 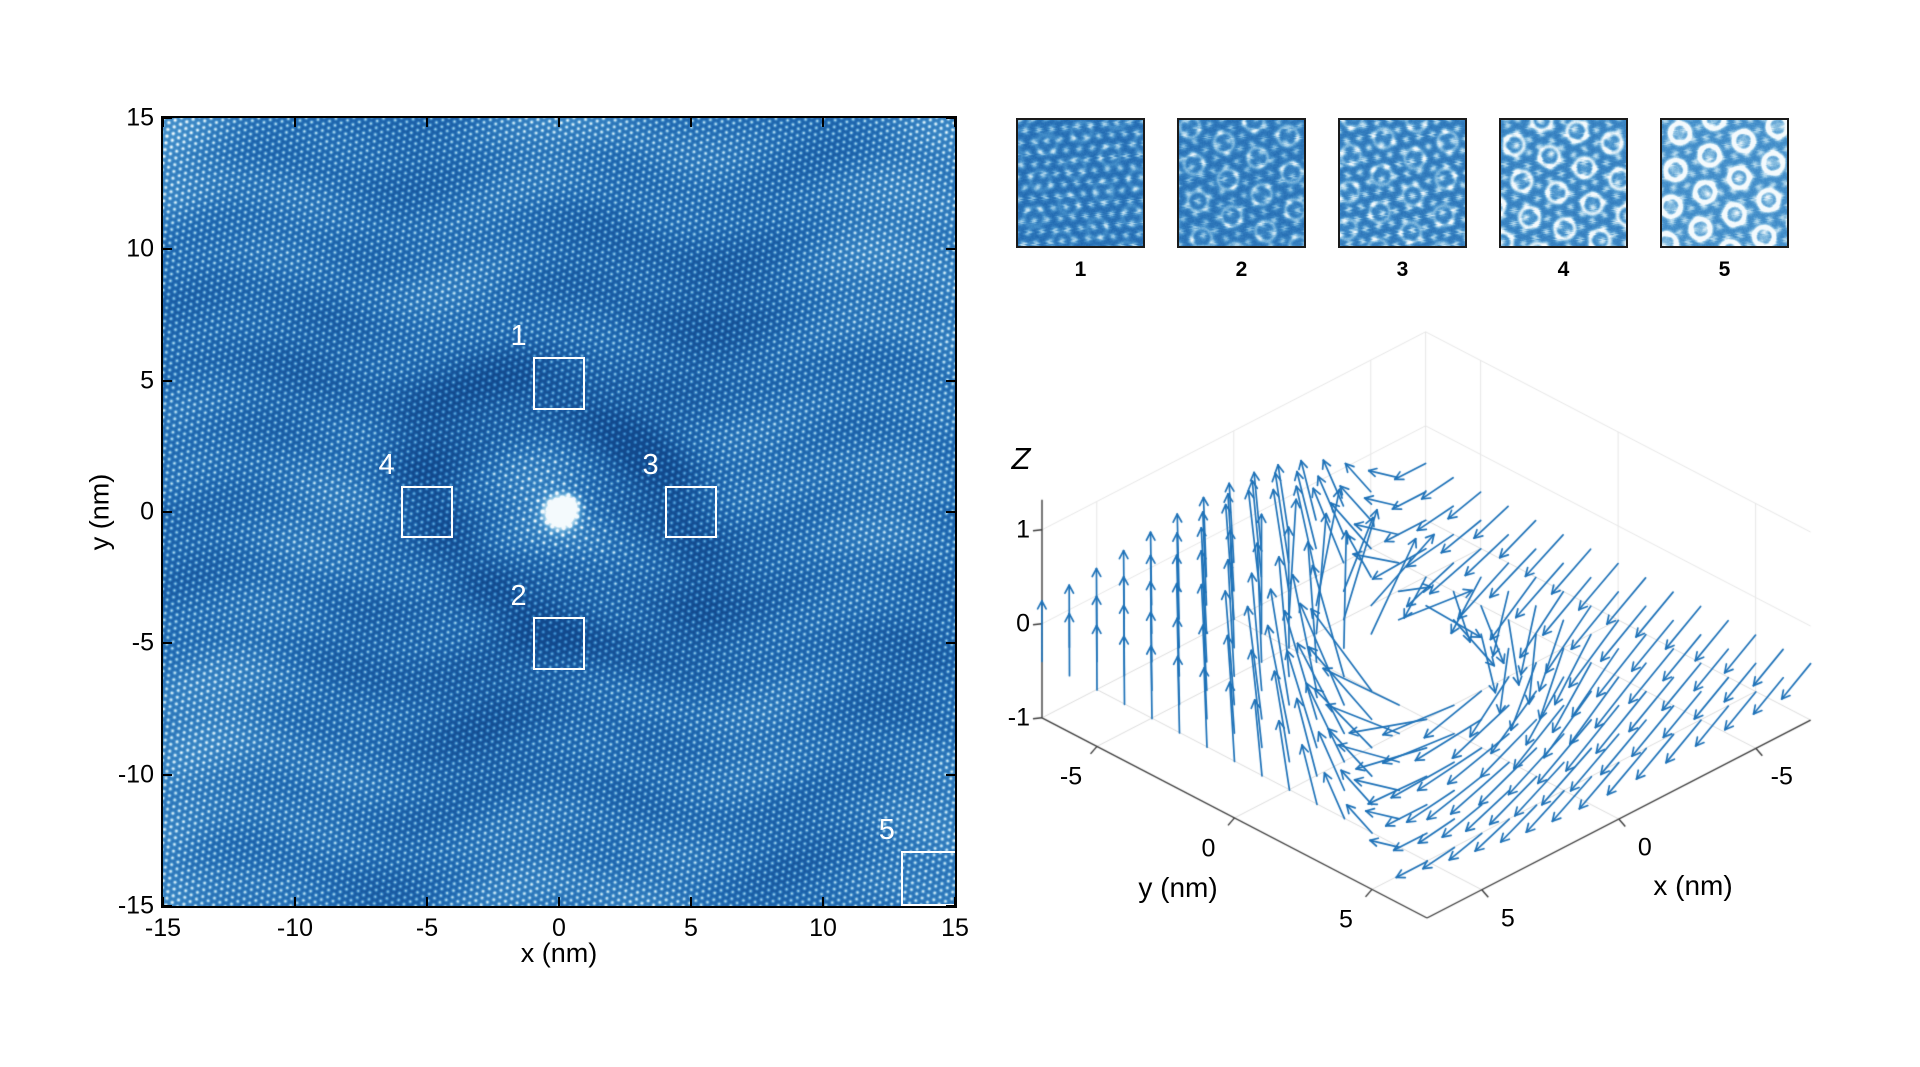 I want to click on stm-x-tick-label: 0, so click(x=559, y=928).